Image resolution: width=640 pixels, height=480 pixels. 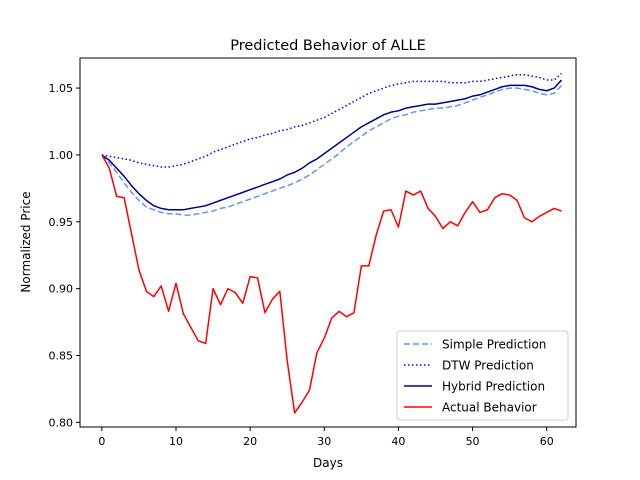 I want to click on x-axis-label: Days, so click(x=328, y=463).